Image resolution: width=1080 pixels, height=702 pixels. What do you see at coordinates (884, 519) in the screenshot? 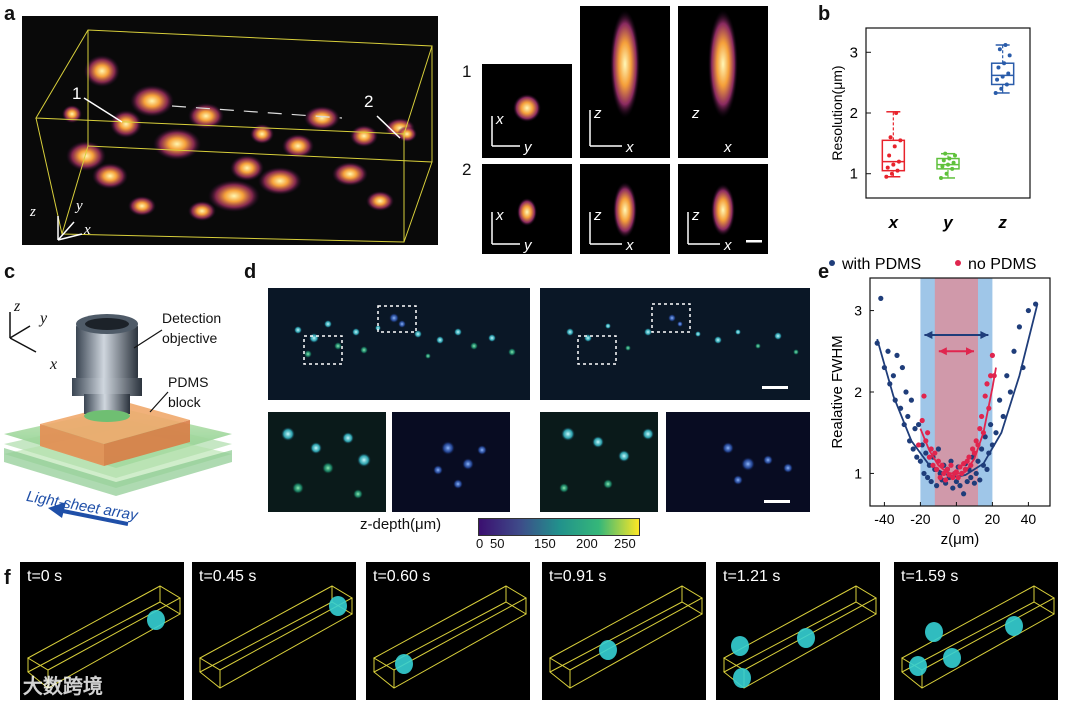
I see `x-tick-label: -40` at bounding box center [884, 519].